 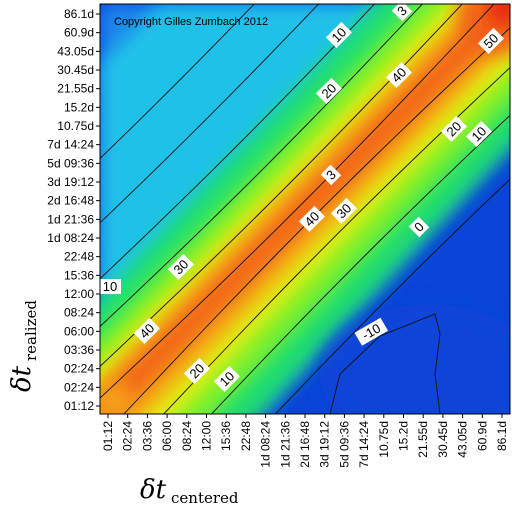 I want to click on y-tick-label: 7d 14:24, so click(x=70, y=145).